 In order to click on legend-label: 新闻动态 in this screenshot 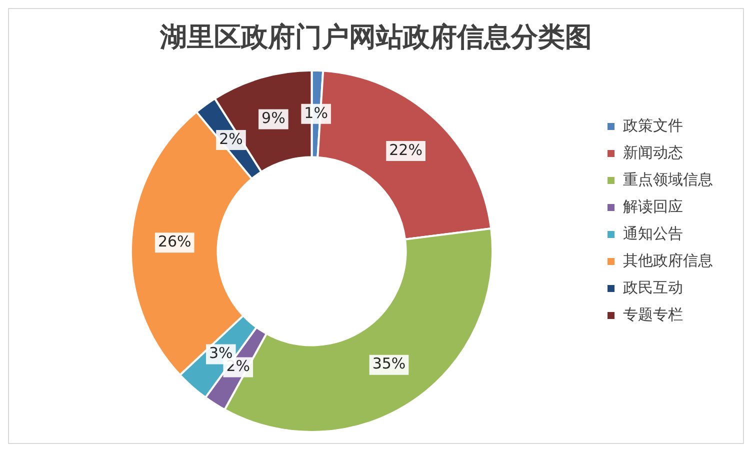, I will do `click(653, 152)`.